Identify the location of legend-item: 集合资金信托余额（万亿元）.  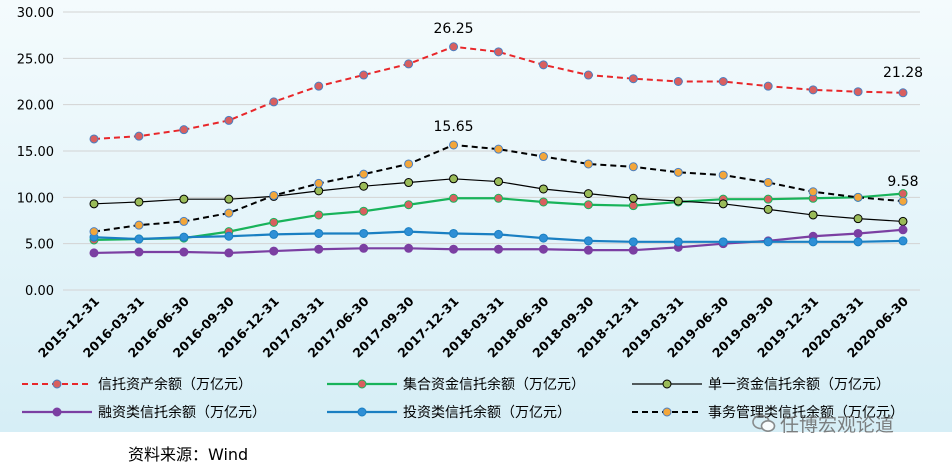
(456, 384).